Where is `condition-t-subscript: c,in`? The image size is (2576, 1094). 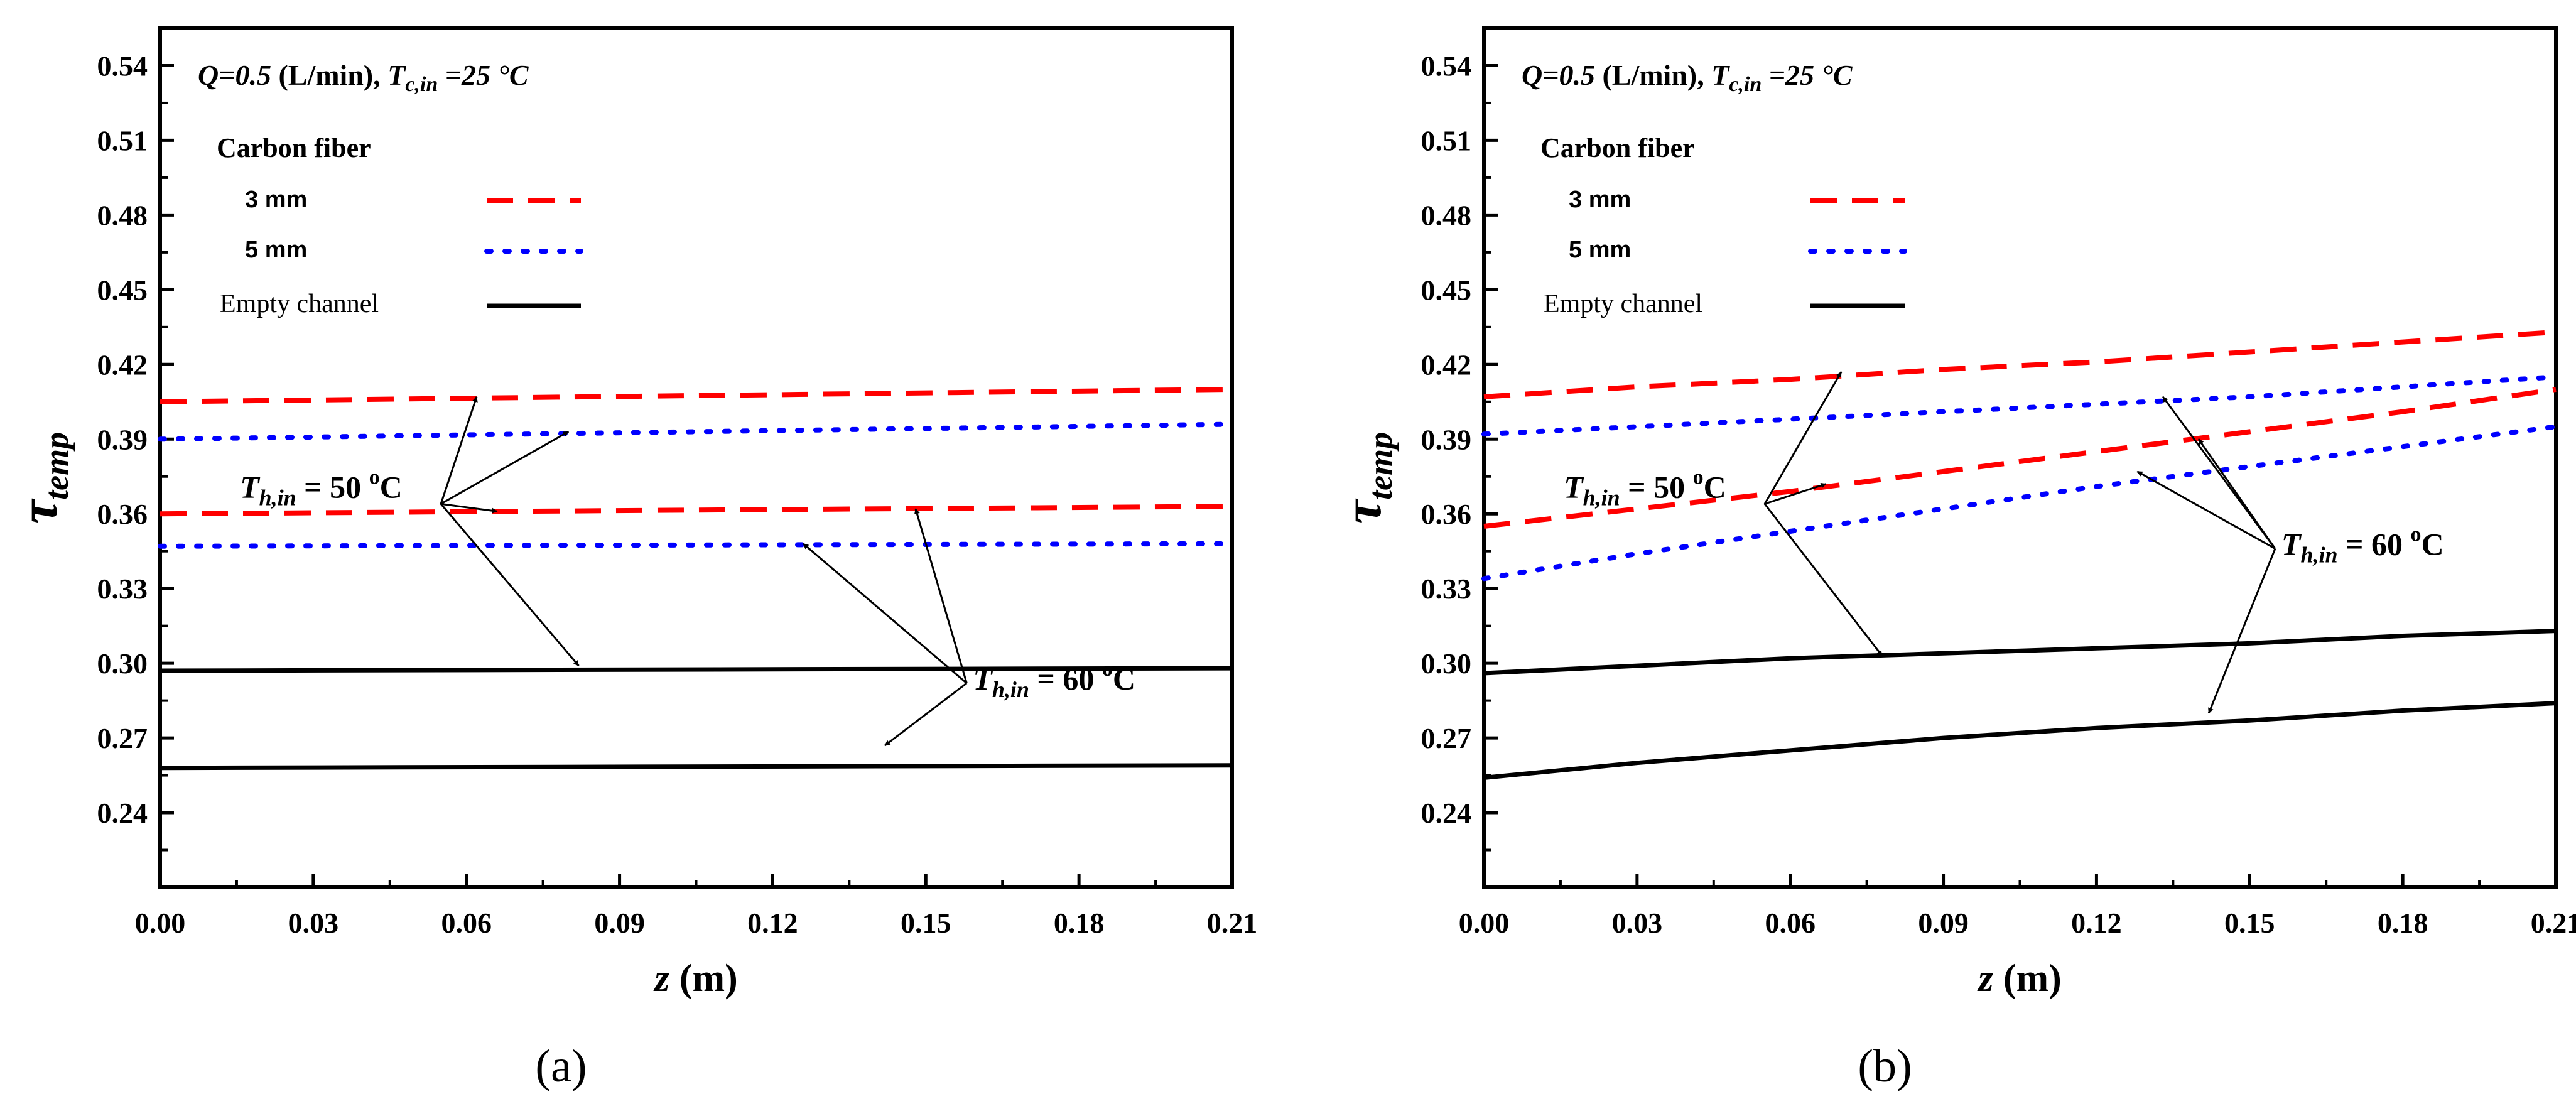
condition-t-subscript: c,in is located at coordinates (1745, 84).